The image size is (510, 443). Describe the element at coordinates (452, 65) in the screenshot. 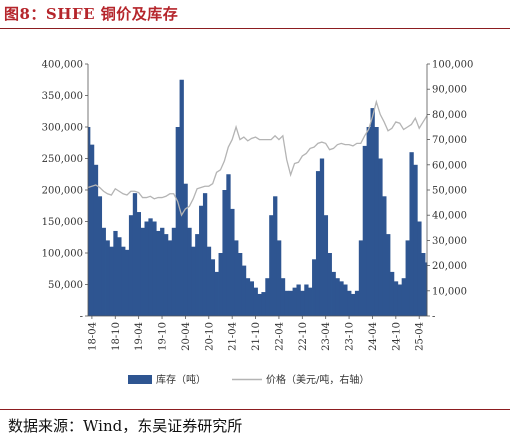

I see `right-tick-label: 100,000` at that location.